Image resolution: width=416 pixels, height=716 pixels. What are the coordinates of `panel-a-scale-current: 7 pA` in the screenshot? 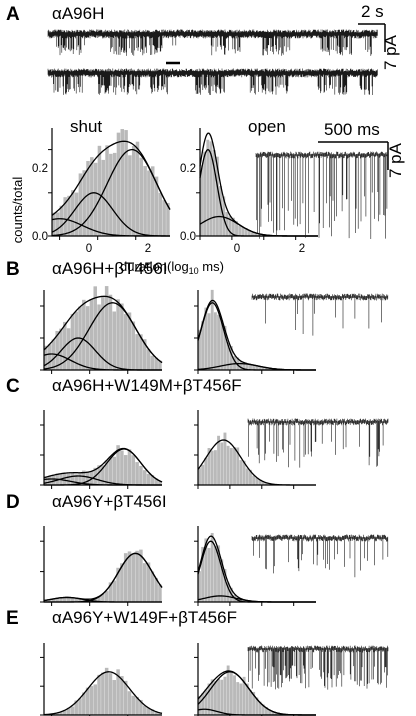 It's located at (390, 52).